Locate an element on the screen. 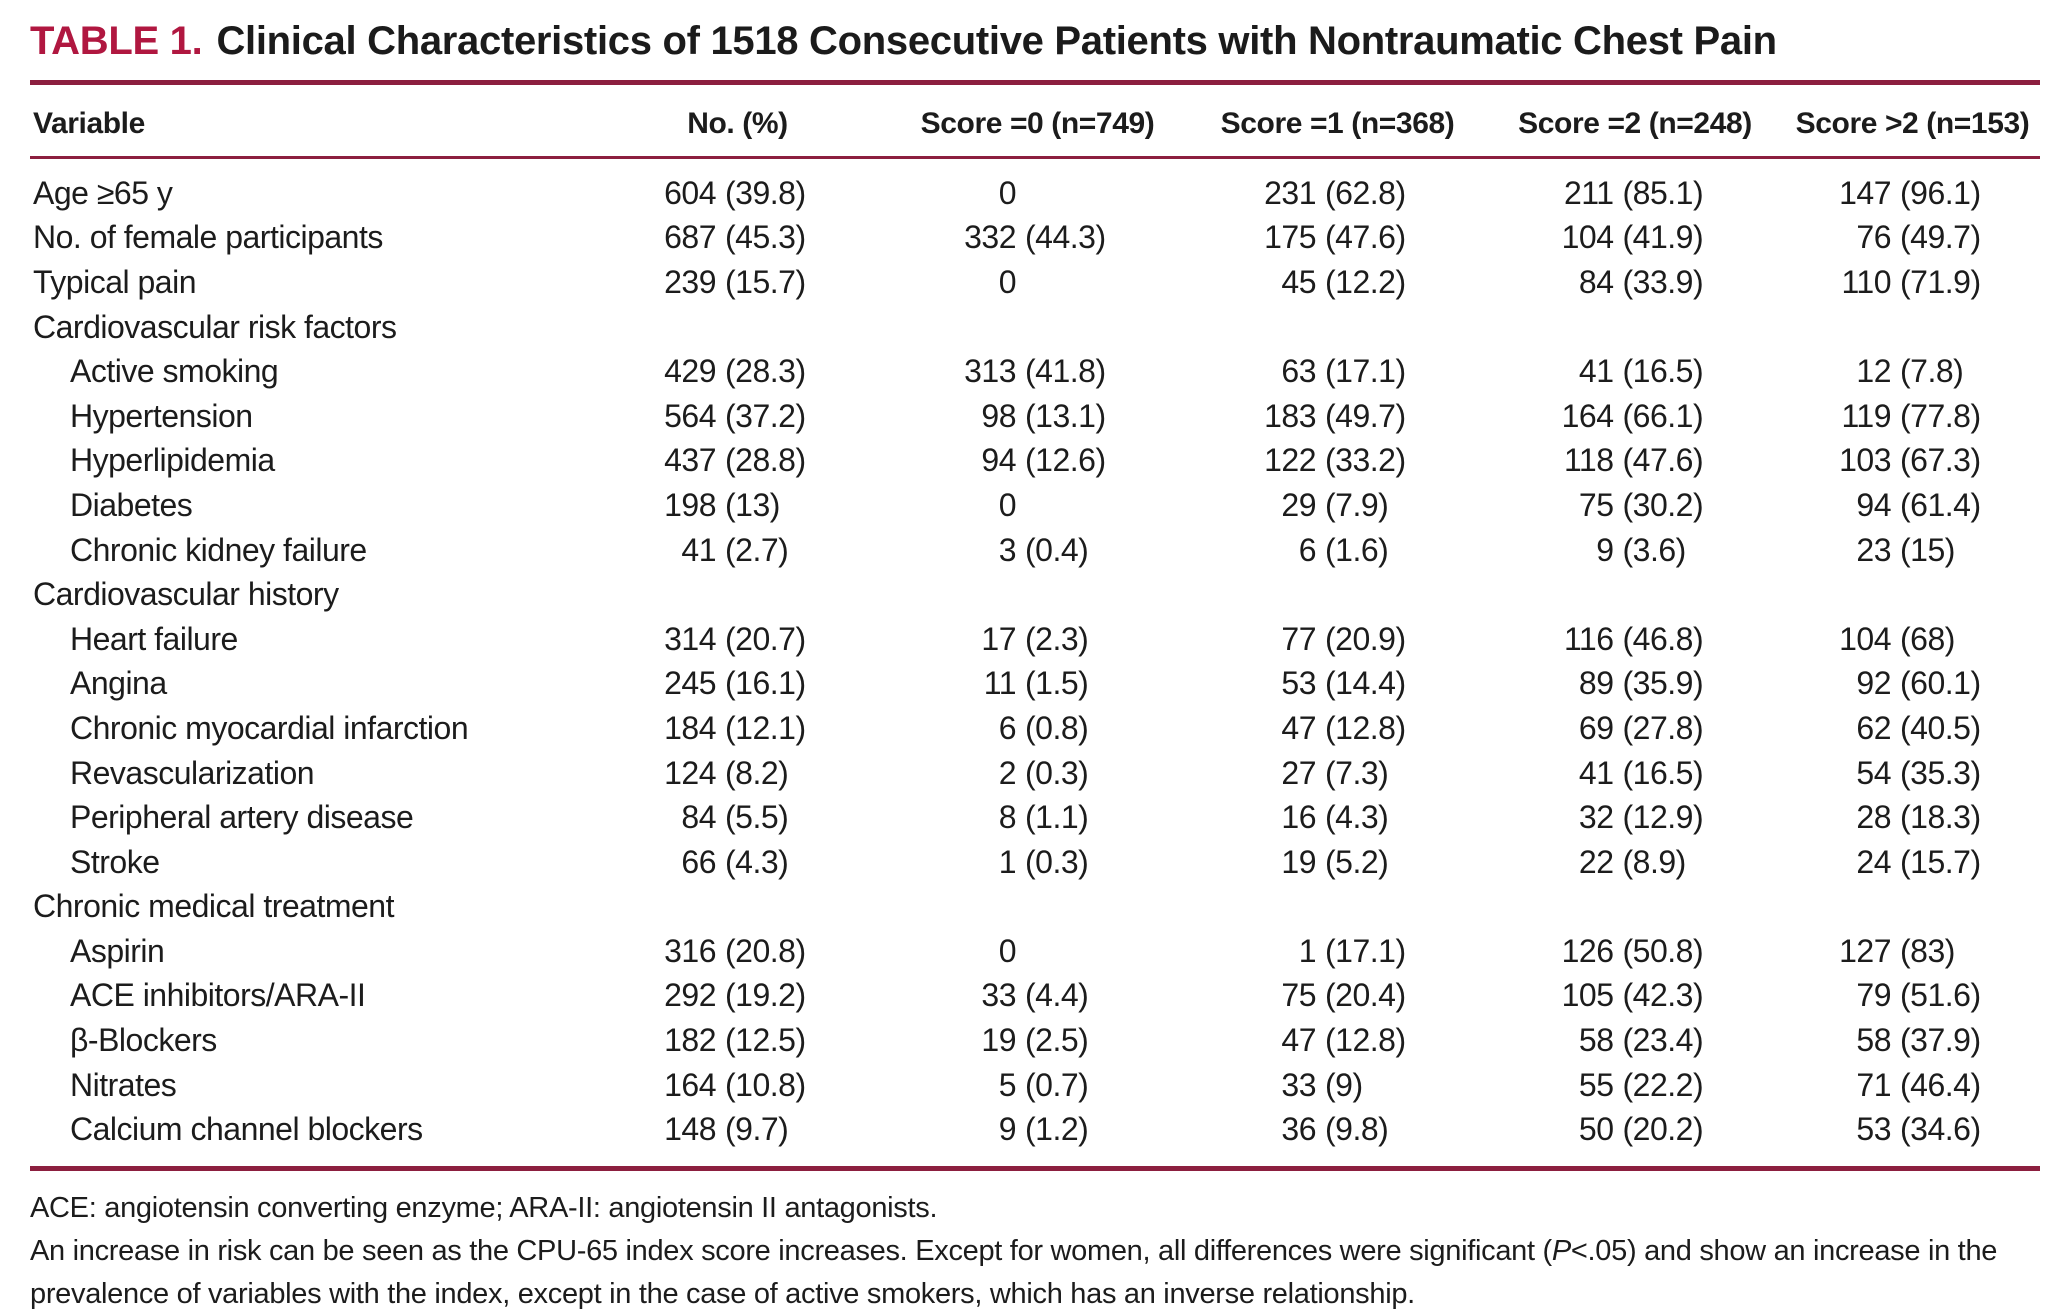  col-header-score-gt2: Score >2 (n=153) is located at coordinates (1912, 123).